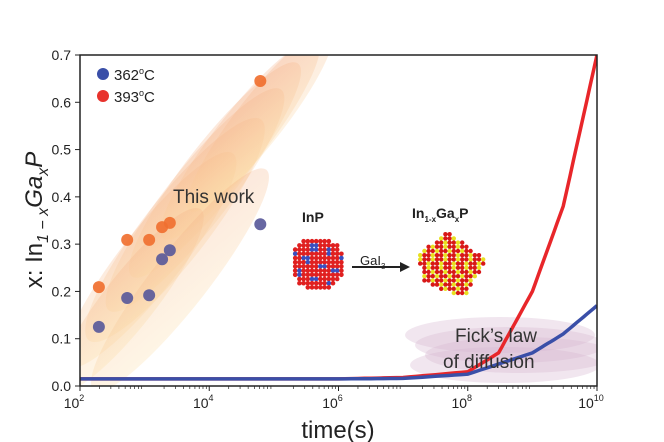  I want to click on y-tick-label: 0.6, so click(62, 102).